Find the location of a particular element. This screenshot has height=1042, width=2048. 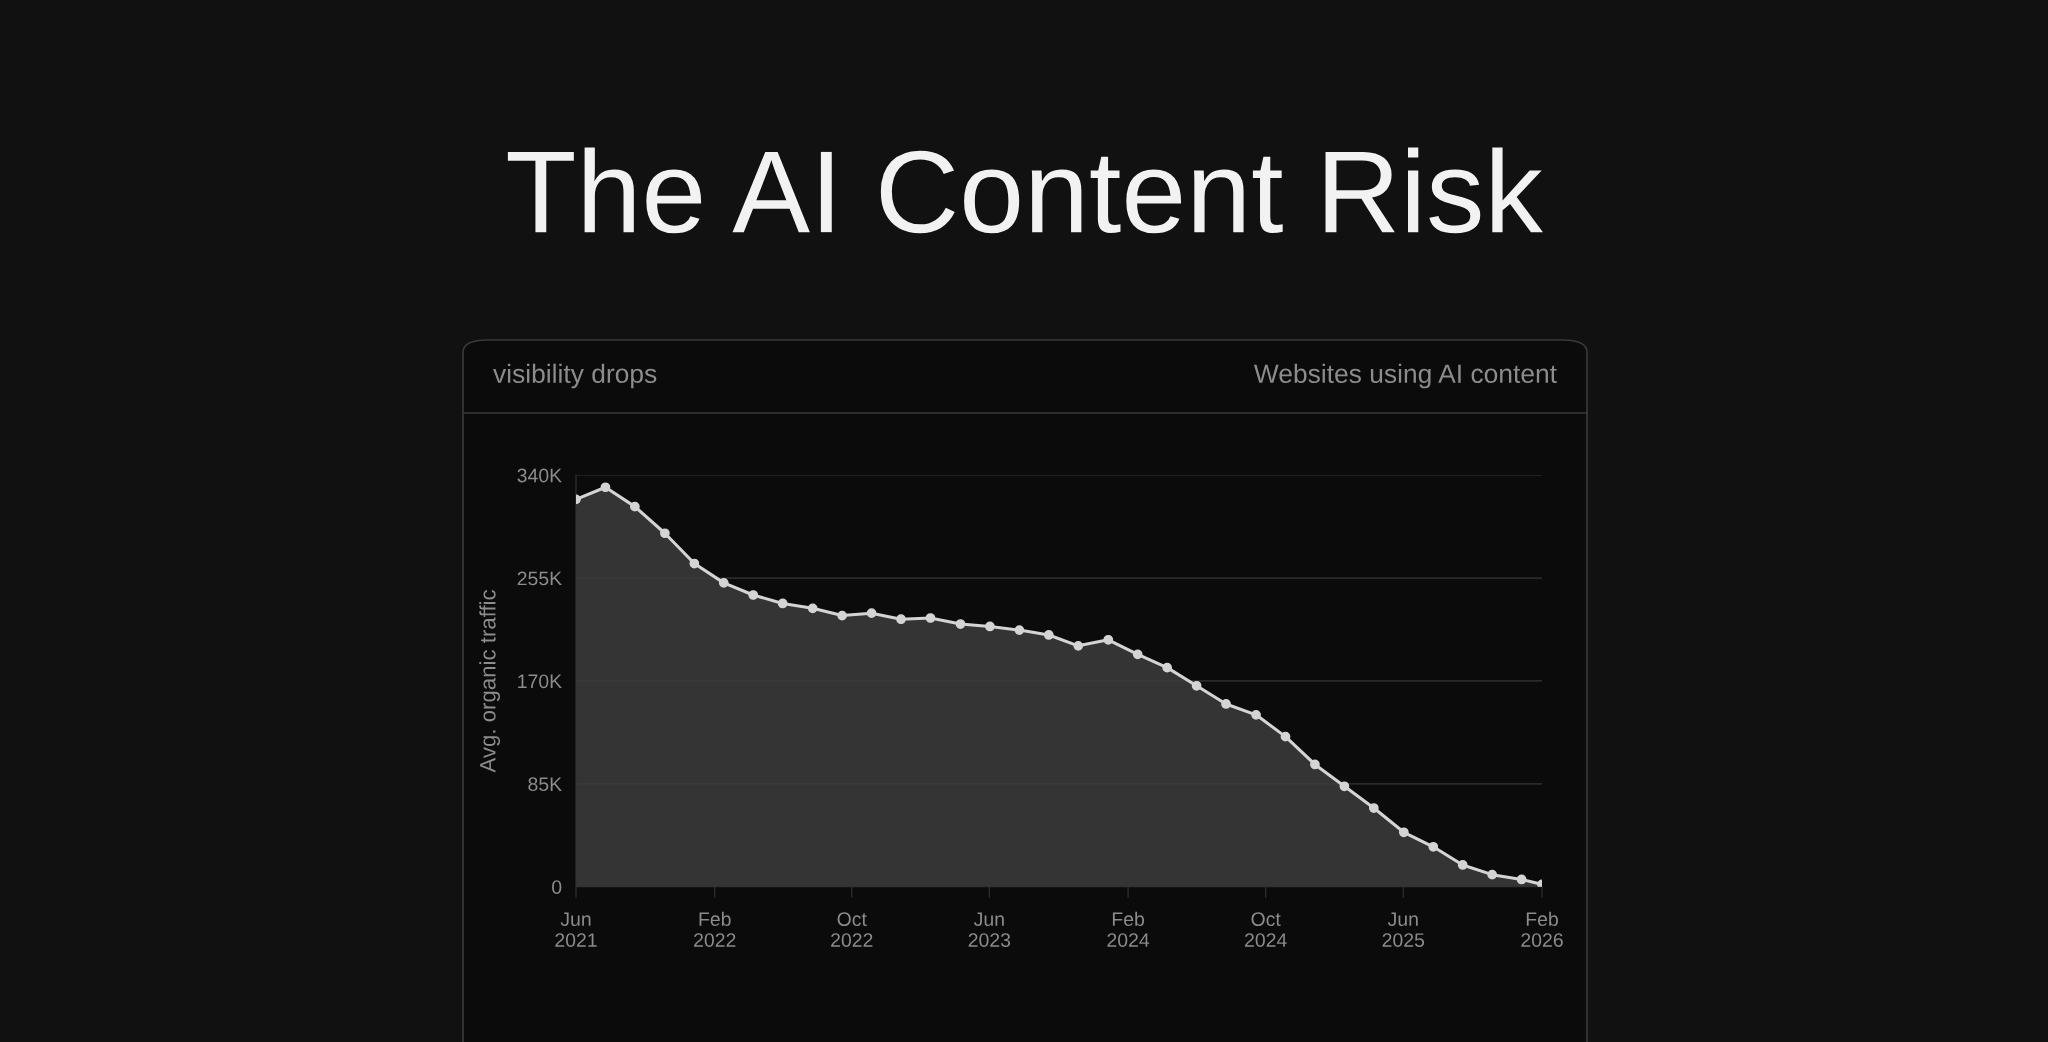

chart-title: The AI Content Risk is located at coordinates (1025, 190).